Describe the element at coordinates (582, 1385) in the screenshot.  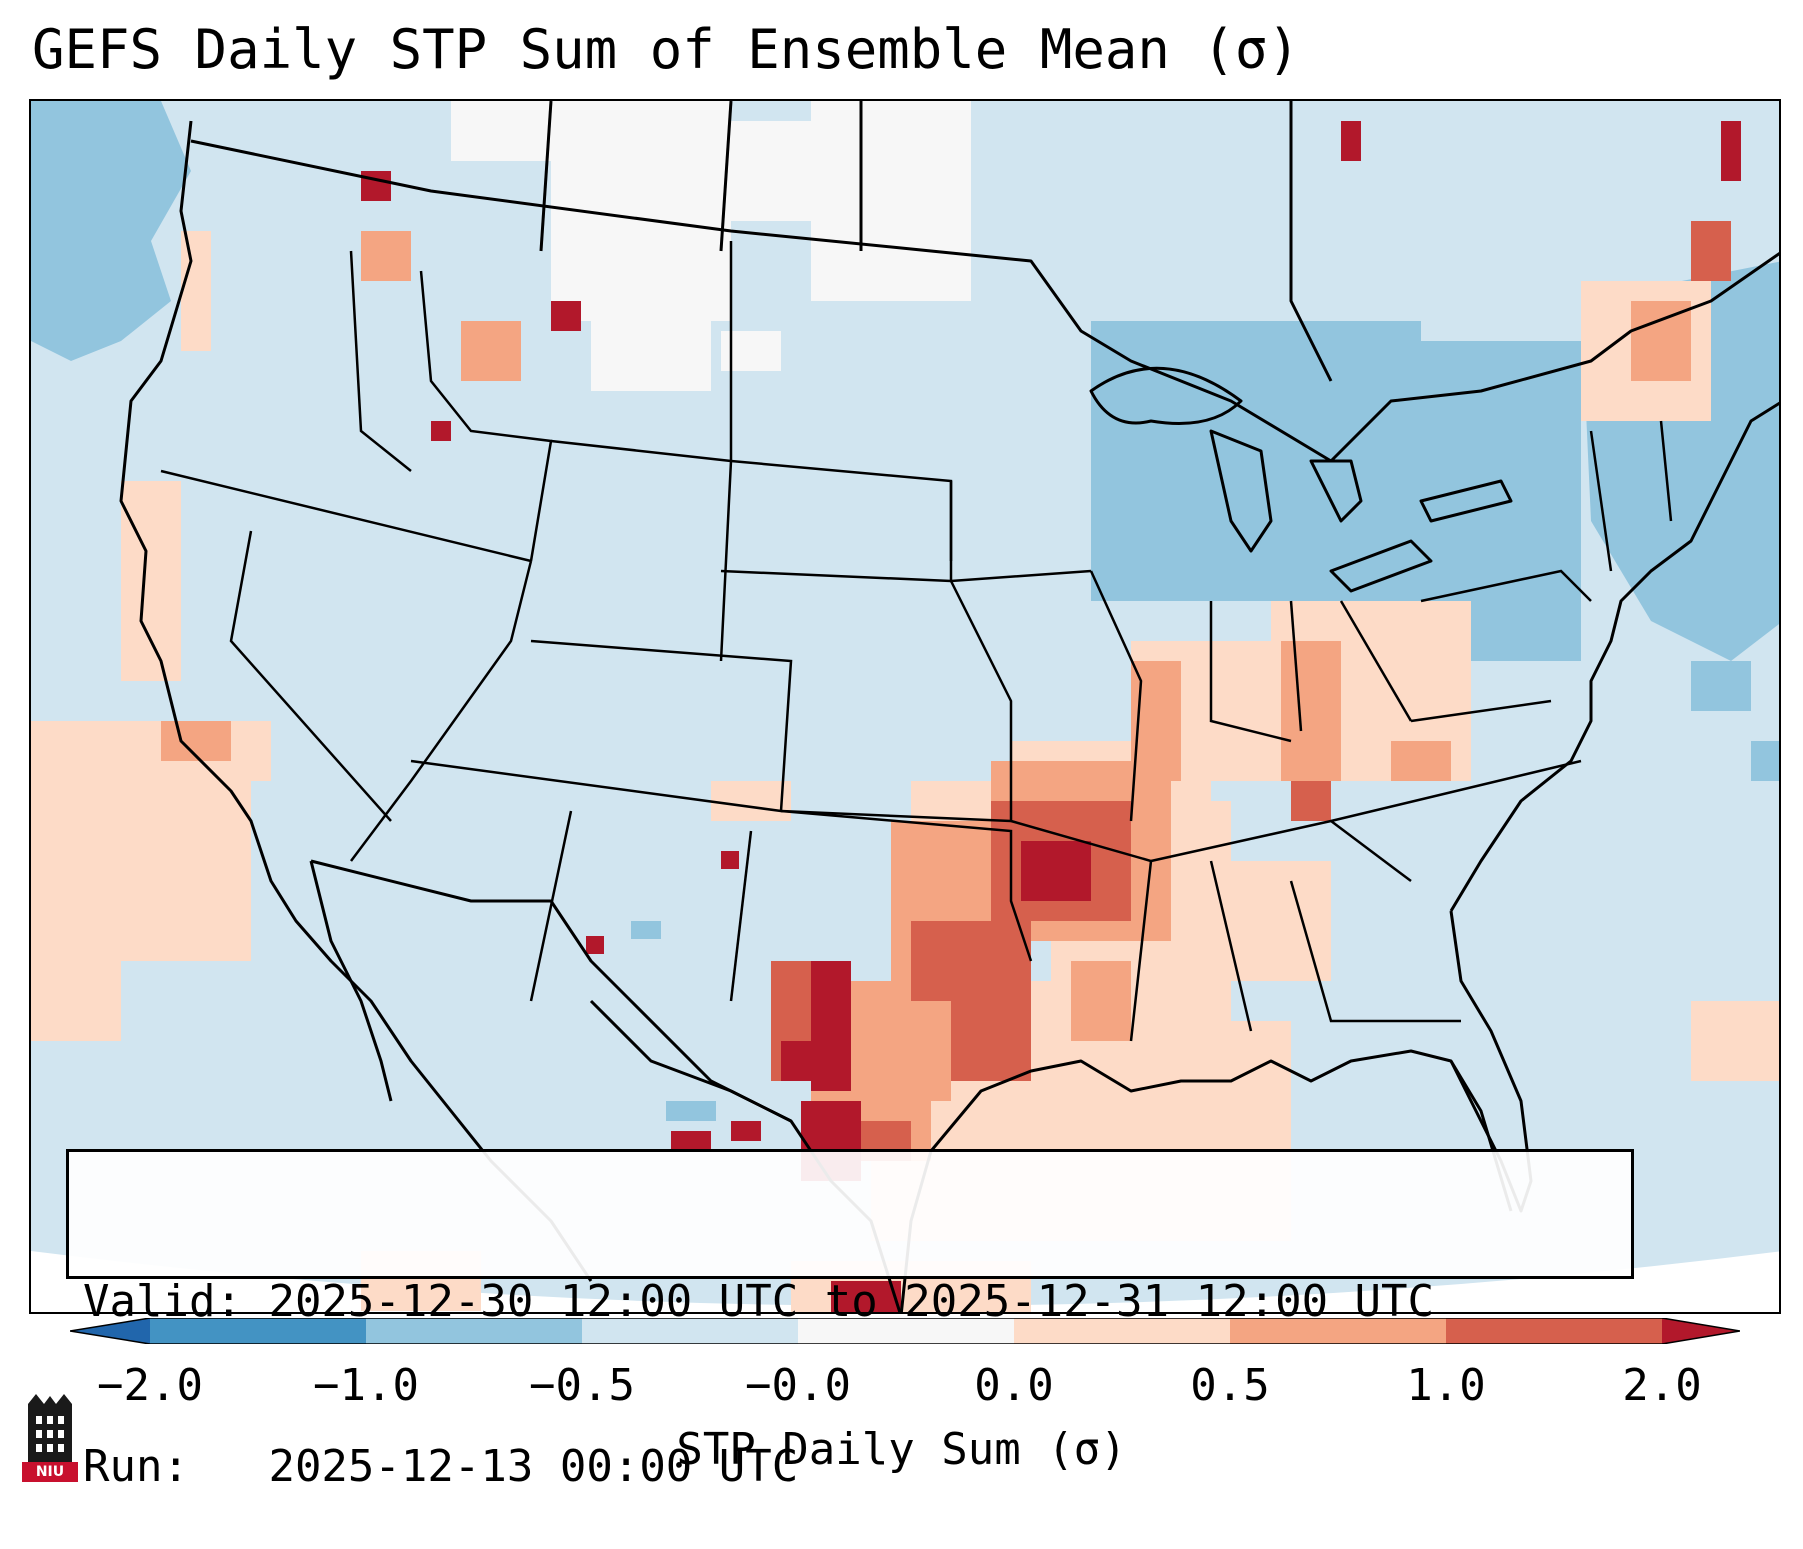
I see `colorbar-tick: −0.5` at that location.